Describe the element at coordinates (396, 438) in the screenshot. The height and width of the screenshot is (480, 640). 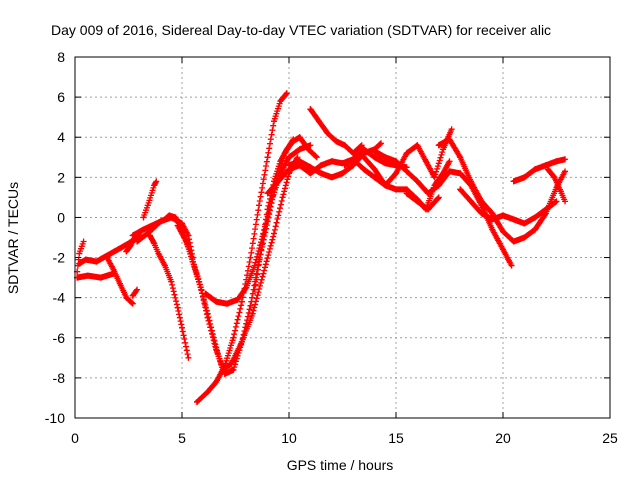
I see `x-tick-label: 15` at that location.